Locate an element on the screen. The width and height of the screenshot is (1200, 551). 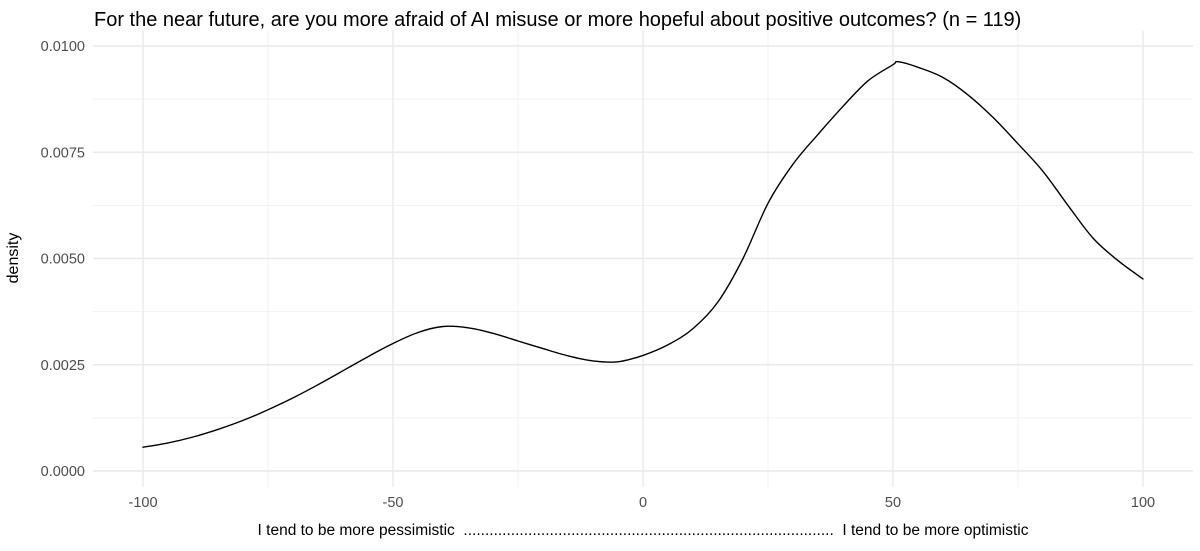
x-axis-tick-labels: -100 -50 0 50 100 is located at coordinates (641, 503).